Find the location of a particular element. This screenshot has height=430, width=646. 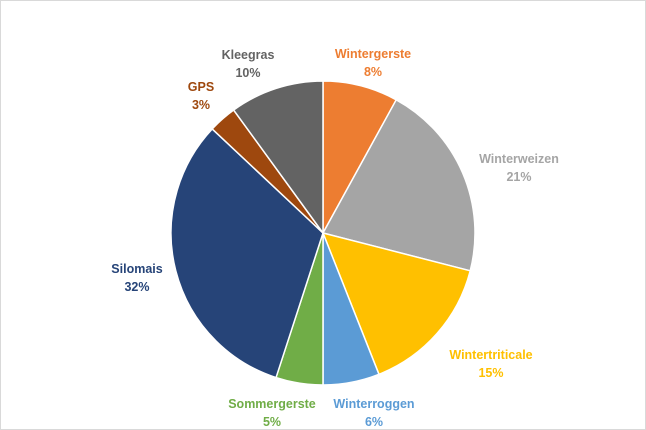

pie-slice-wintertriticale is located at coordinates (396, 304).